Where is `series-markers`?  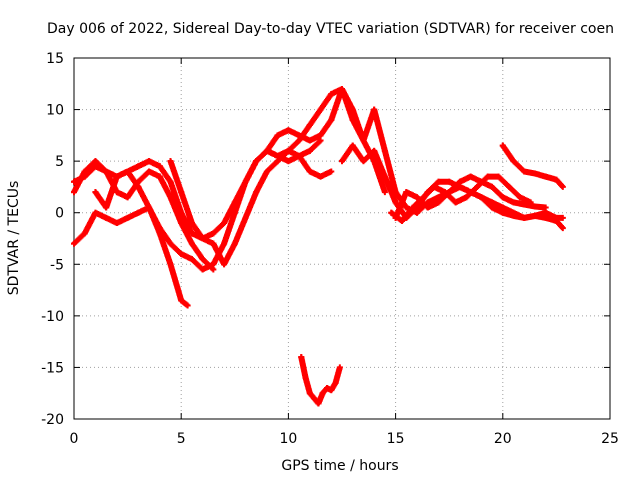
series-markers is located at coordinates (532, 165).